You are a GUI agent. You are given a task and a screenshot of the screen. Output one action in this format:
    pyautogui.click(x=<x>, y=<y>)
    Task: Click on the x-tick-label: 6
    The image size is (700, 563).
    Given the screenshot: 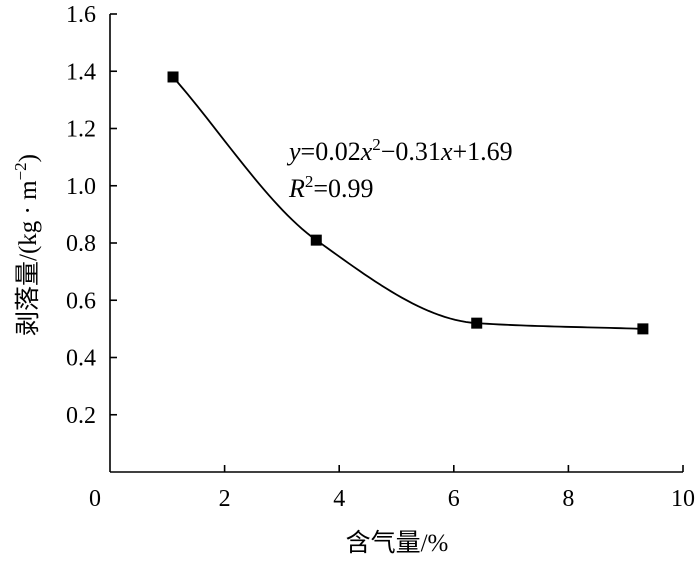 What is the action you would take?
    pyautogui.click(x=454, y=499)
    